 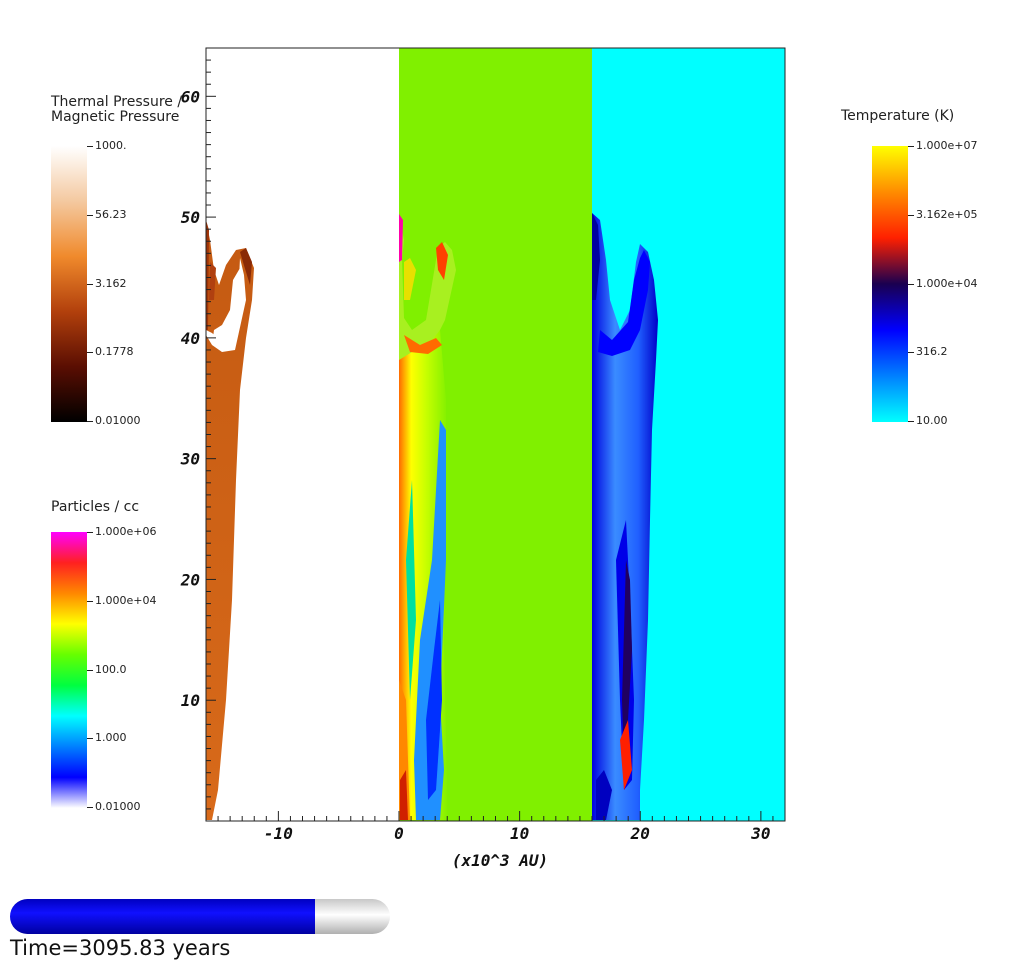 I want to click on colorbar-tick-label: 3.162, so click(x=111, y=283).